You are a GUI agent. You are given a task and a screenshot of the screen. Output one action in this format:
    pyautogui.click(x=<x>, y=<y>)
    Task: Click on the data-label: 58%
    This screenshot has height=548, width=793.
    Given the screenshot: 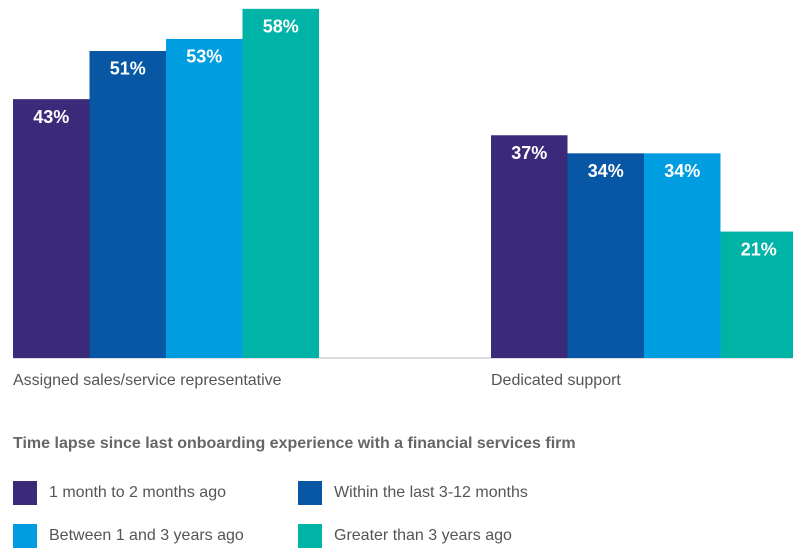 What is the action you would take?
    pyautogui.click(x=281, y=27)
    